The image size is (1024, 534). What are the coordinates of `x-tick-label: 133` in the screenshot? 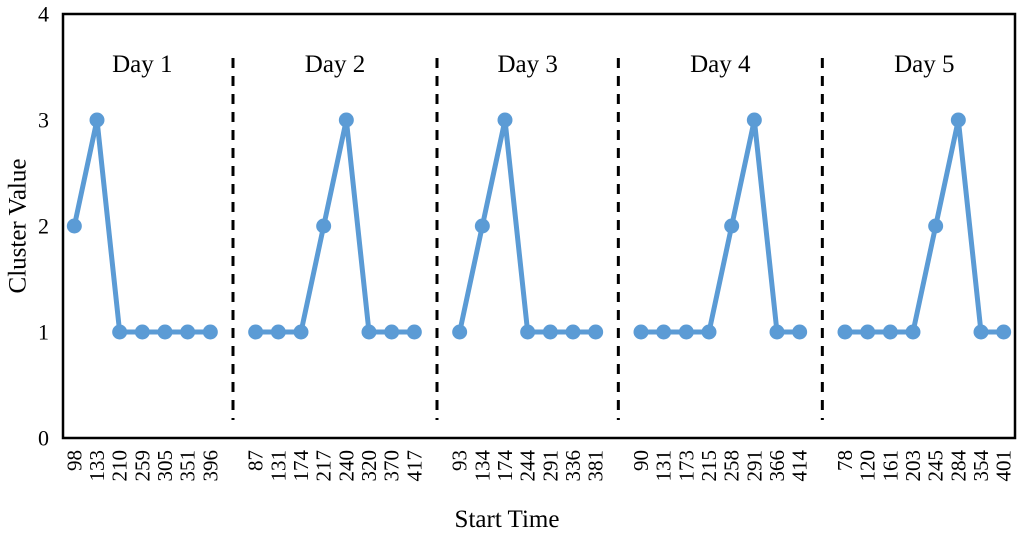 It's located at (97, 466).